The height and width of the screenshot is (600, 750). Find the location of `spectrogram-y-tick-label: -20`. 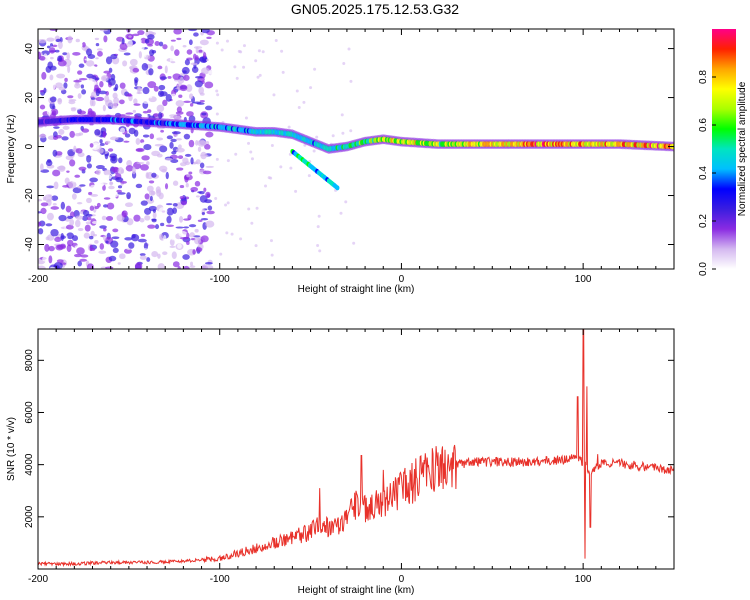

spectrogram-y-tick-label: -20 is located at coordinates (29, 195).